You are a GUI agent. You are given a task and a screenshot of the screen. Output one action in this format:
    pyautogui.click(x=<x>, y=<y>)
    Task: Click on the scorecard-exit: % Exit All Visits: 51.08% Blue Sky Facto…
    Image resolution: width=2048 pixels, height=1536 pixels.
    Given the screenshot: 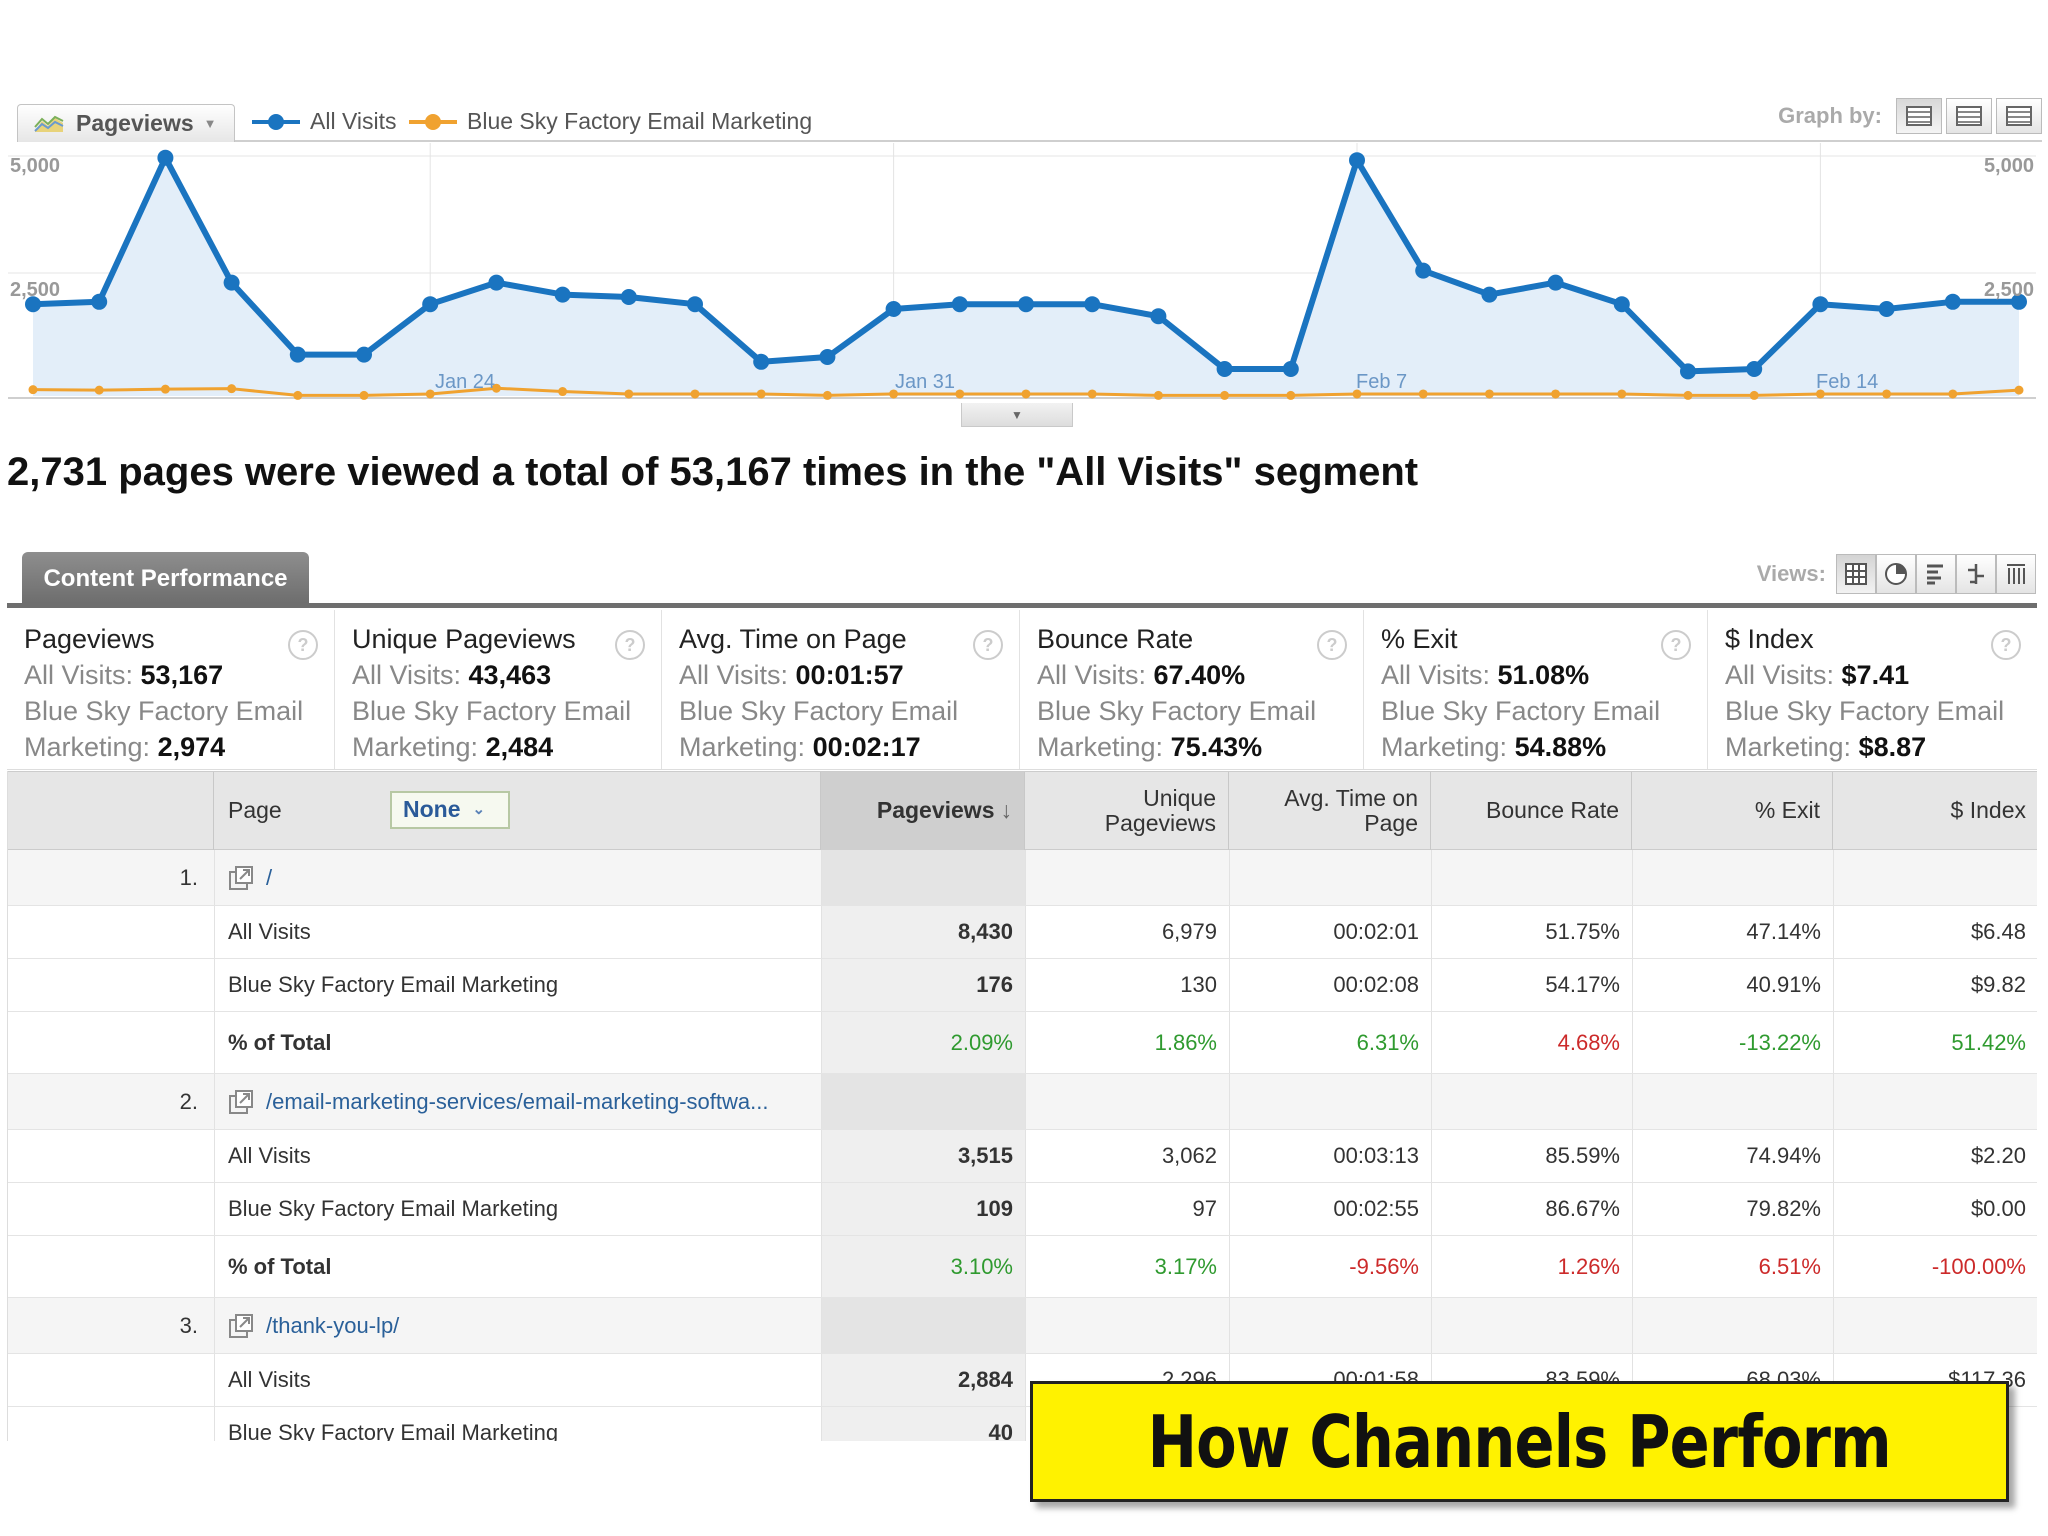 What is the action you would take?
    pyautogui.click(x=1536, y=689)
    